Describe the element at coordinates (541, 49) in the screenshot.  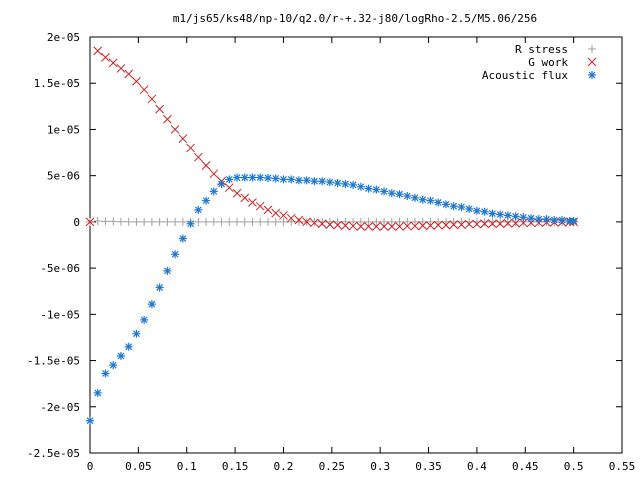
I see `legend-label: R stress` at that location.